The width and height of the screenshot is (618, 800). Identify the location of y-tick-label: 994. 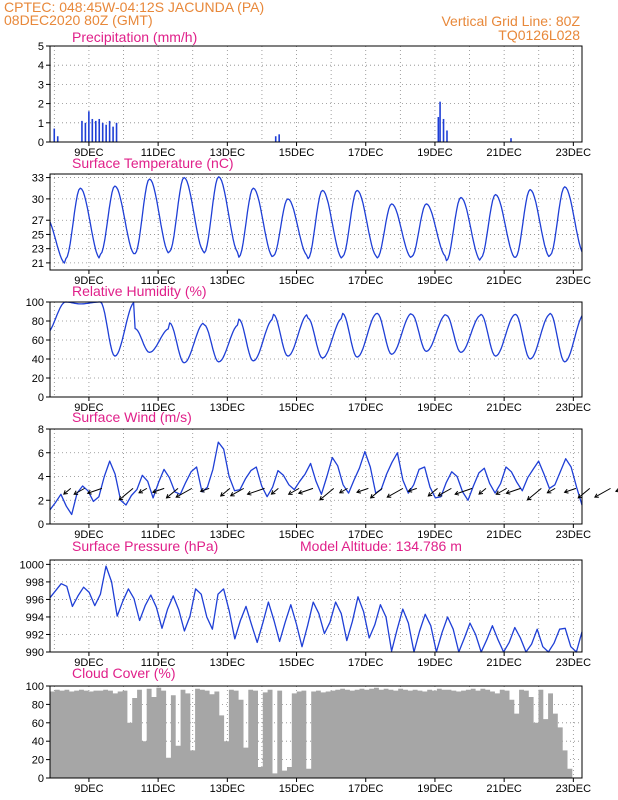
(35, 618).